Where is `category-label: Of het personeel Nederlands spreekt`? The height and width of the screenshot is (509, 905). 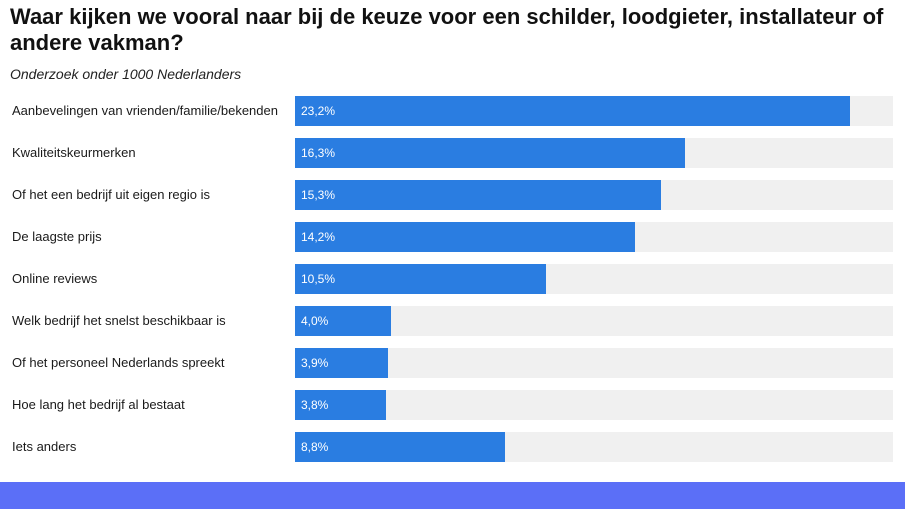
category-label: Of het personeel Nederlands spreekt is located at coordinates (118, 362).